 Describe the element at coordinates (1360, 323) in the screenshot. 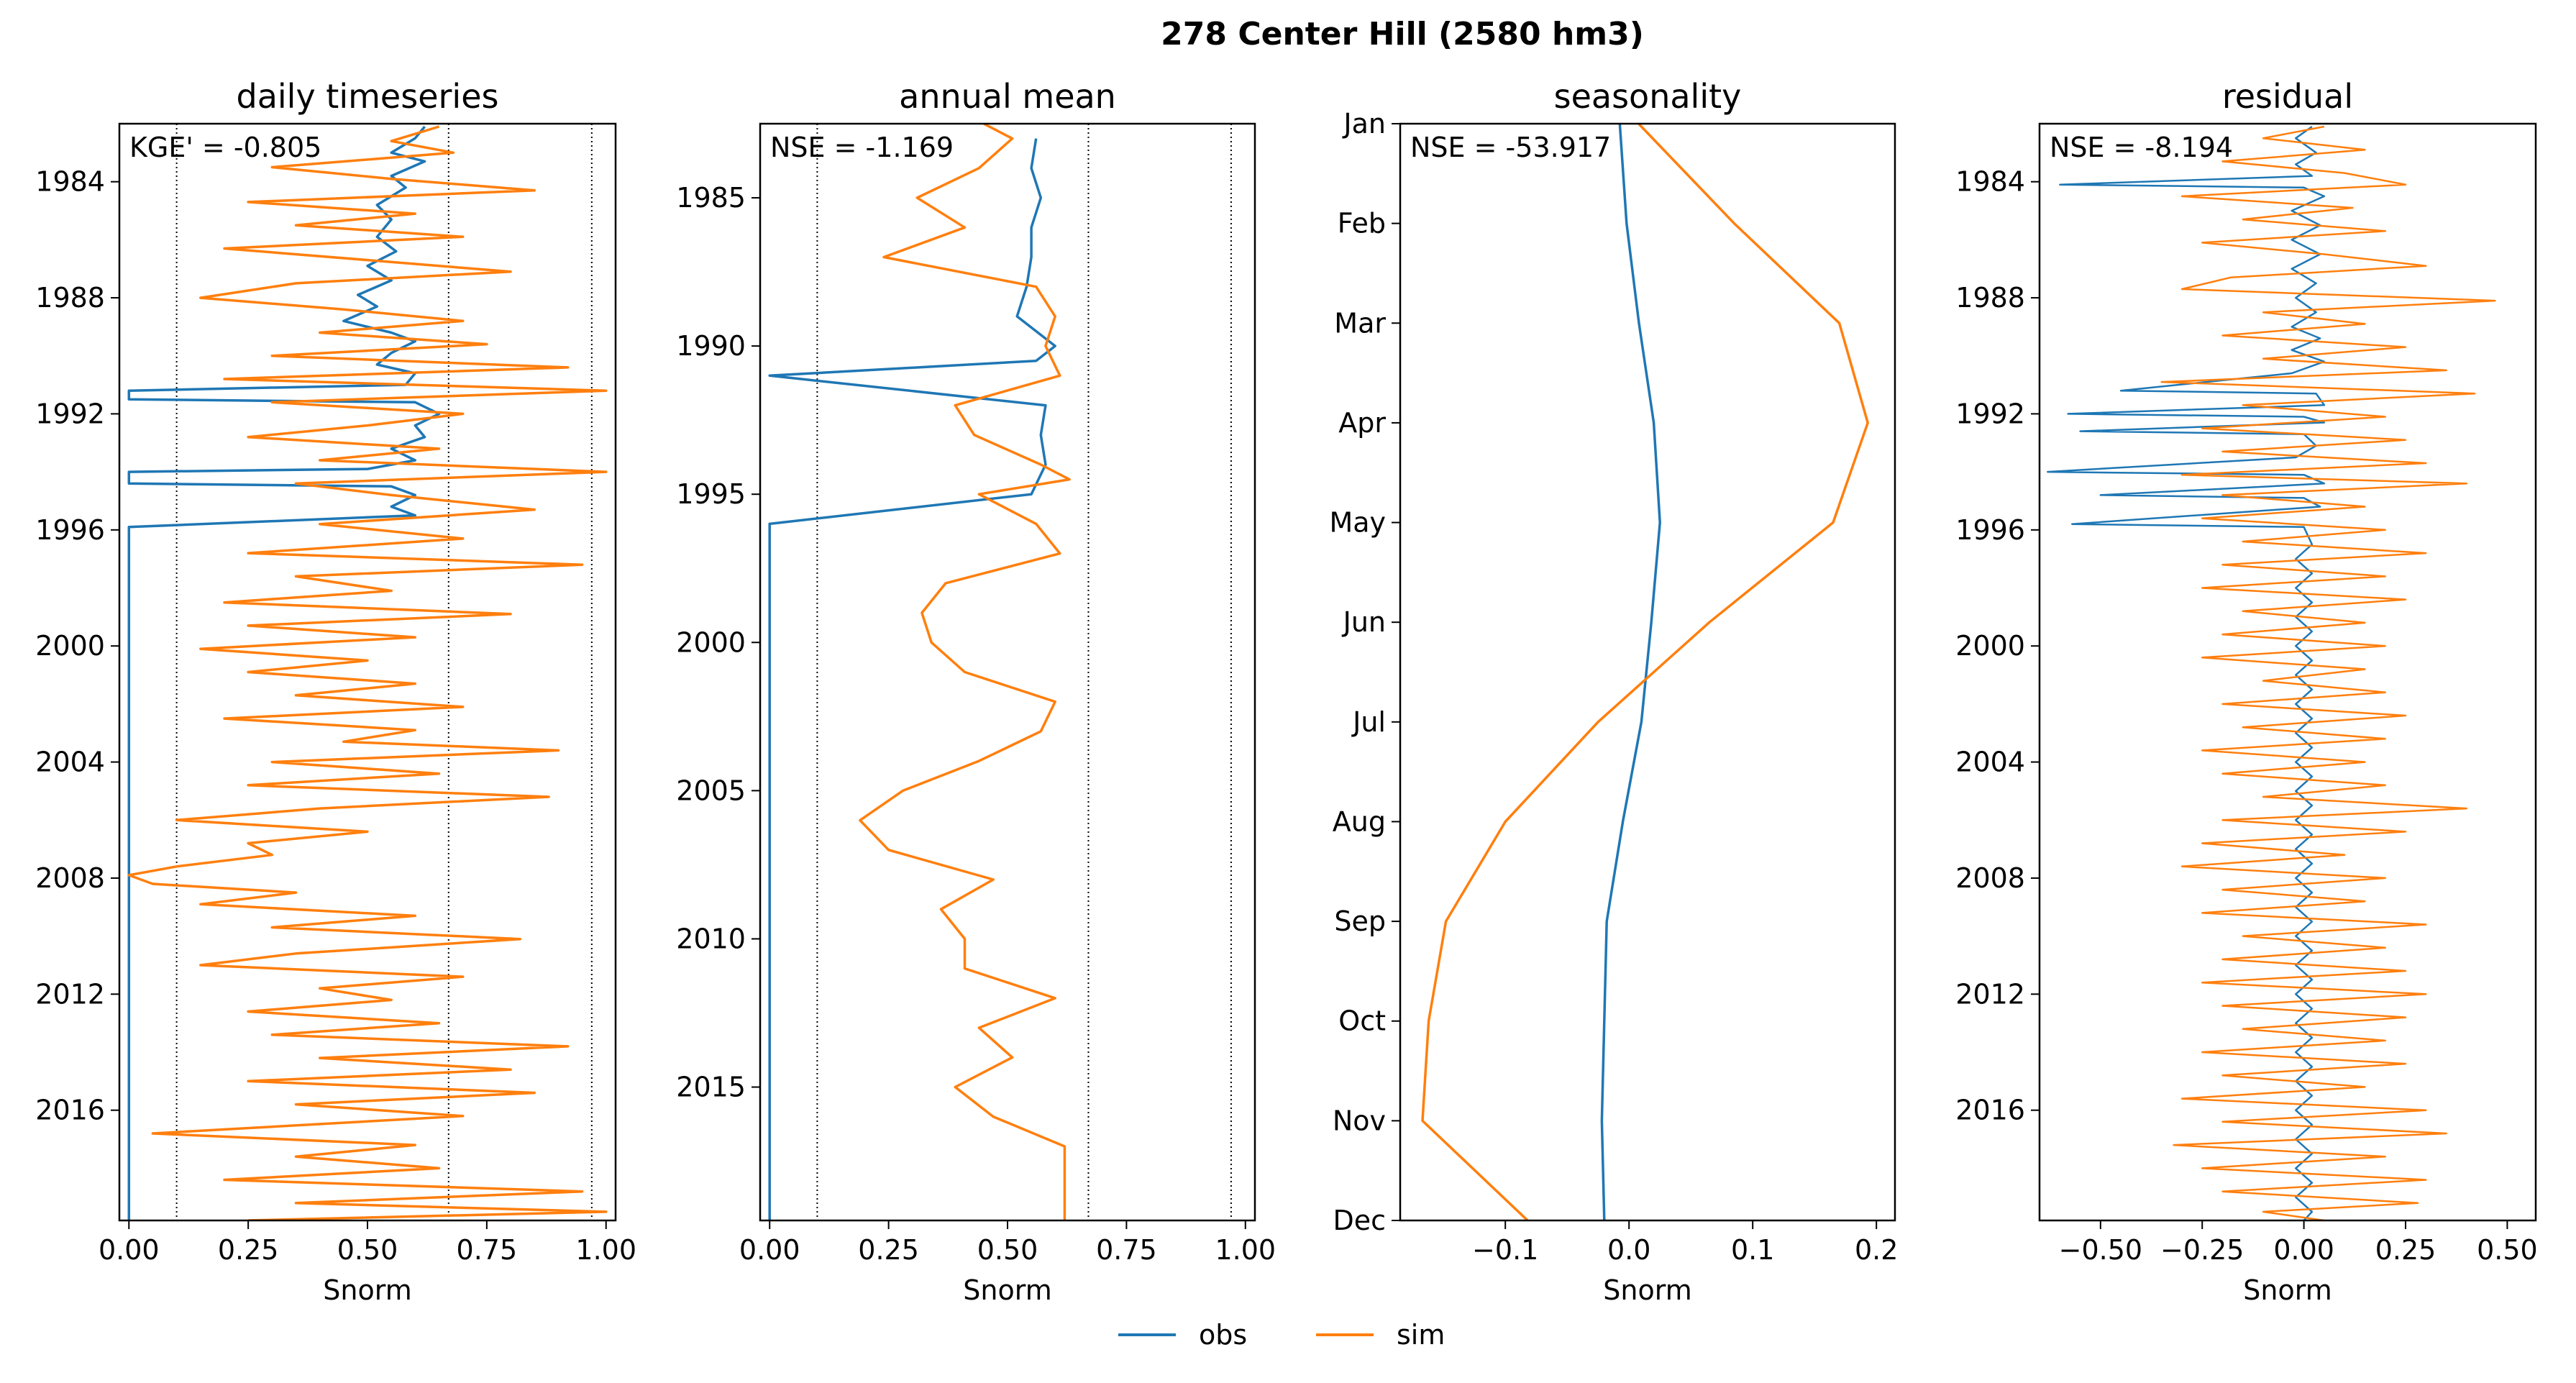

I see `y-tick-label: Mar` at that location.